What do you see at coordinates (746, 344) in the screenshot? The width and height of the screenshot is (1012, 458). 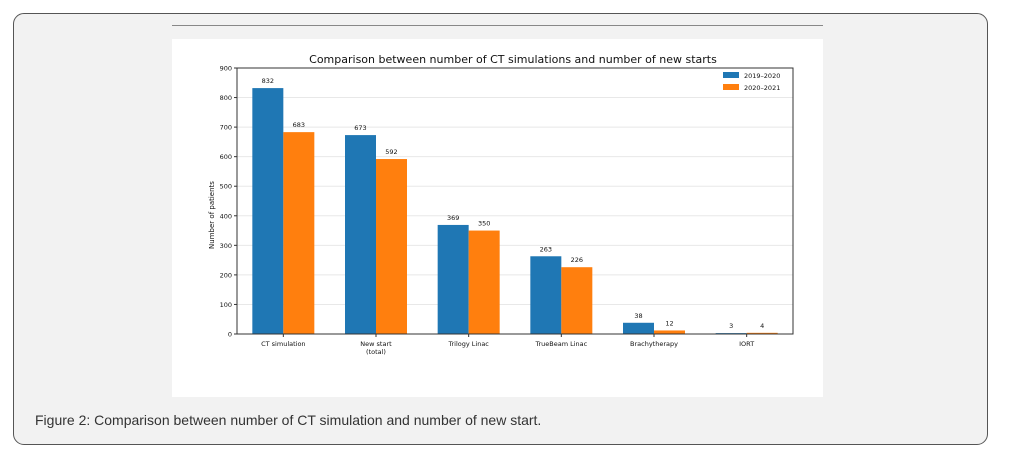 I see `x-tick-label: IORT` at bounding box center [746, 344].